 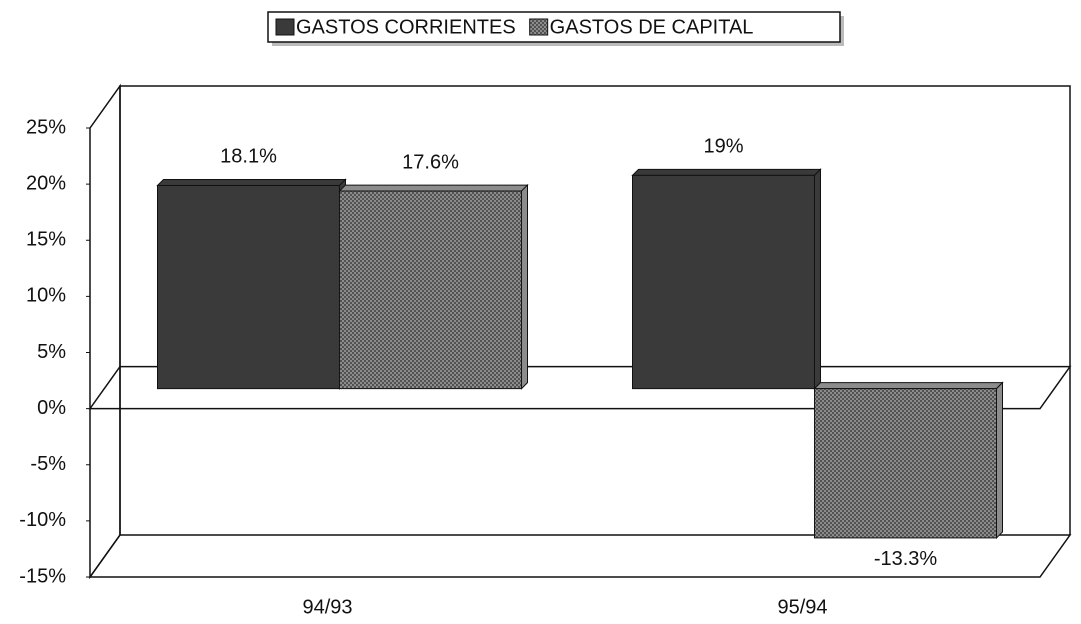 What do you see at coordinates (42, 576) in the screenshot?
I see `y-tick-label: -15%` at bounding box center [42, 576].